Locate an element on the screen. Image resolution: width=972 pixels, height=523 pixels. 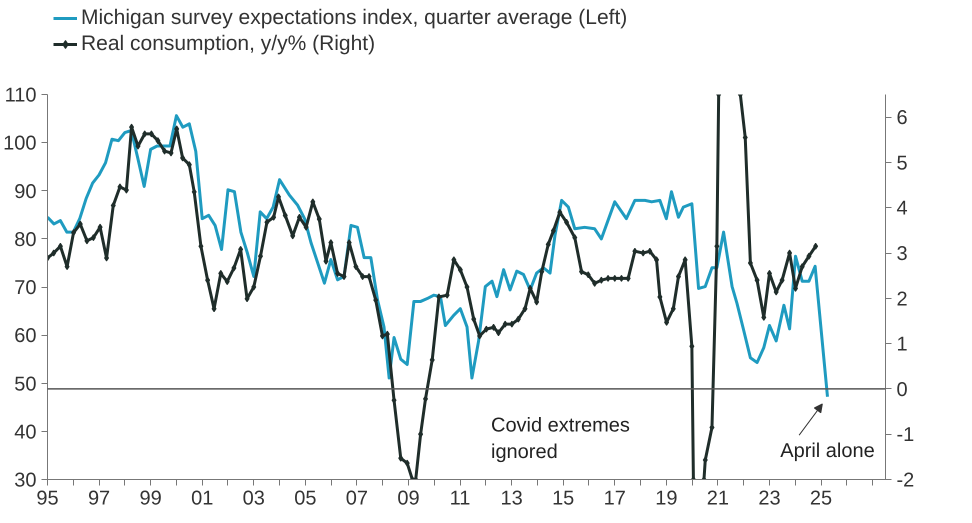
x-tick-label: 09 is located at coordinates (408, 499).